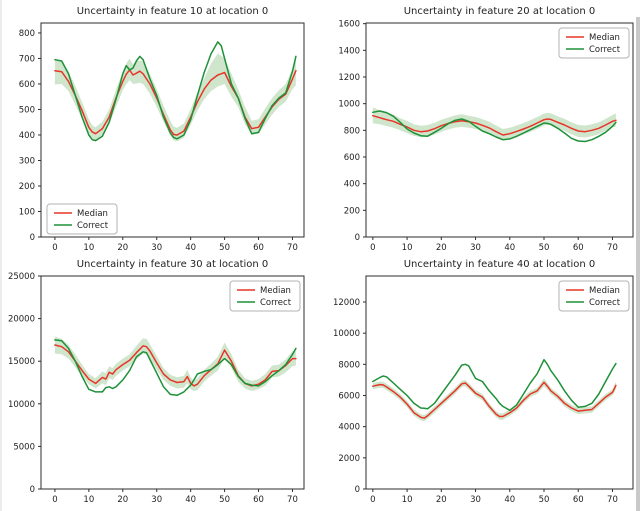  I want to click on y-tick-label: 20000, so click(21, 320).